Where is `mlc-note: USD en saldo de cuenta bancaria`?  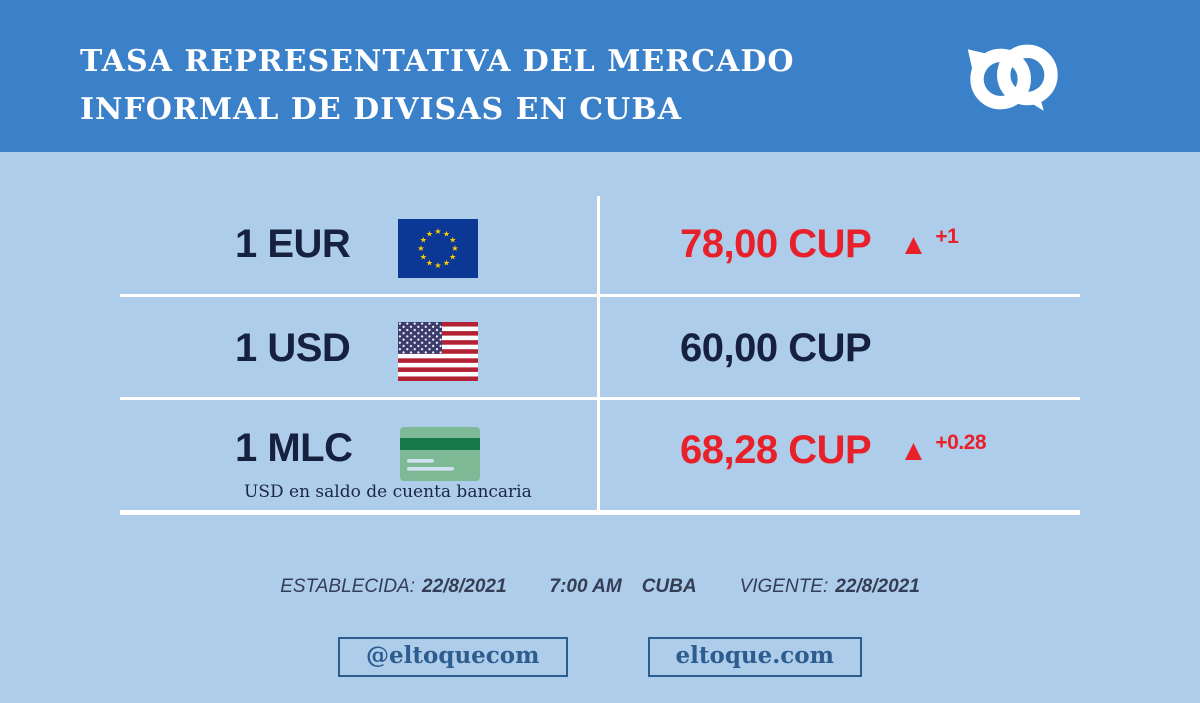
mlc-note: USD en saldo de cuenta bancaria is located at coordinates (388, 492).